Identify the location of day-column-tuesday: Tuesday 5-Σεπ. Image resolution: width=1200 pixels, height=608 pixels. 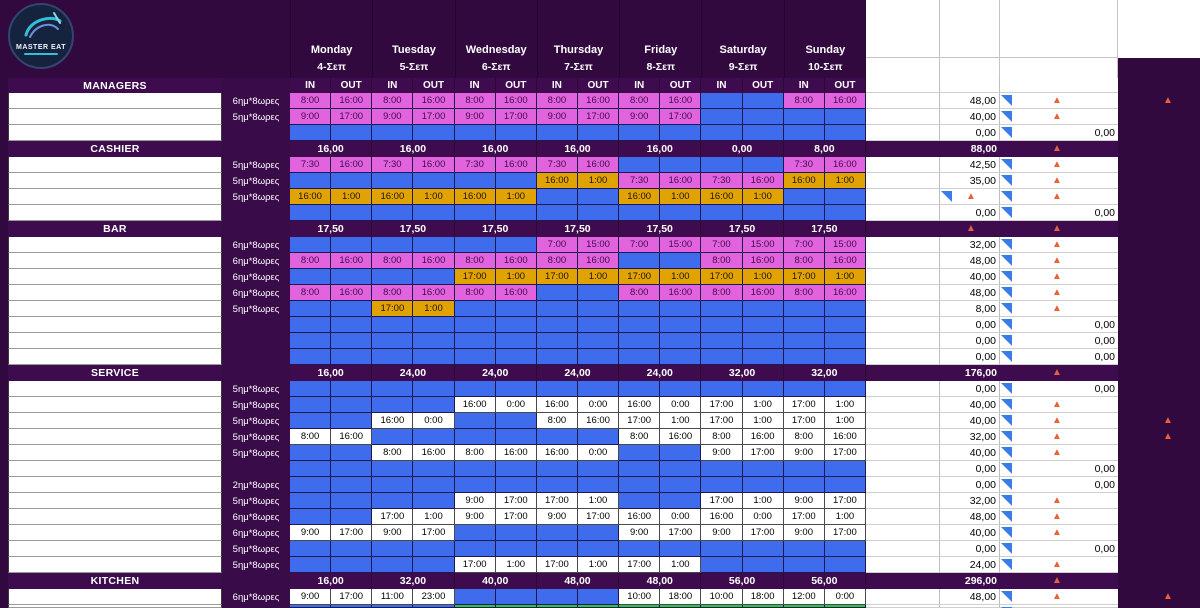
(413, 39).